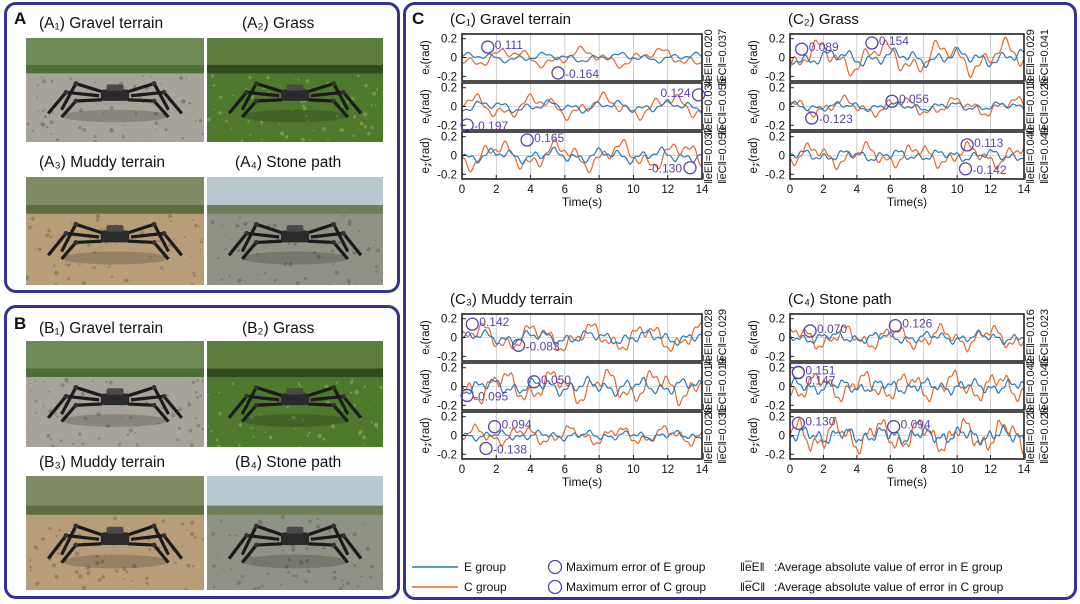 This screenshot has width=1080, height=604. What do you see at coordinates (709, 155) in the screenshot?
I see `norm-e-label: ‖e̅E‖=0.037` at bounding box center [709, 155].